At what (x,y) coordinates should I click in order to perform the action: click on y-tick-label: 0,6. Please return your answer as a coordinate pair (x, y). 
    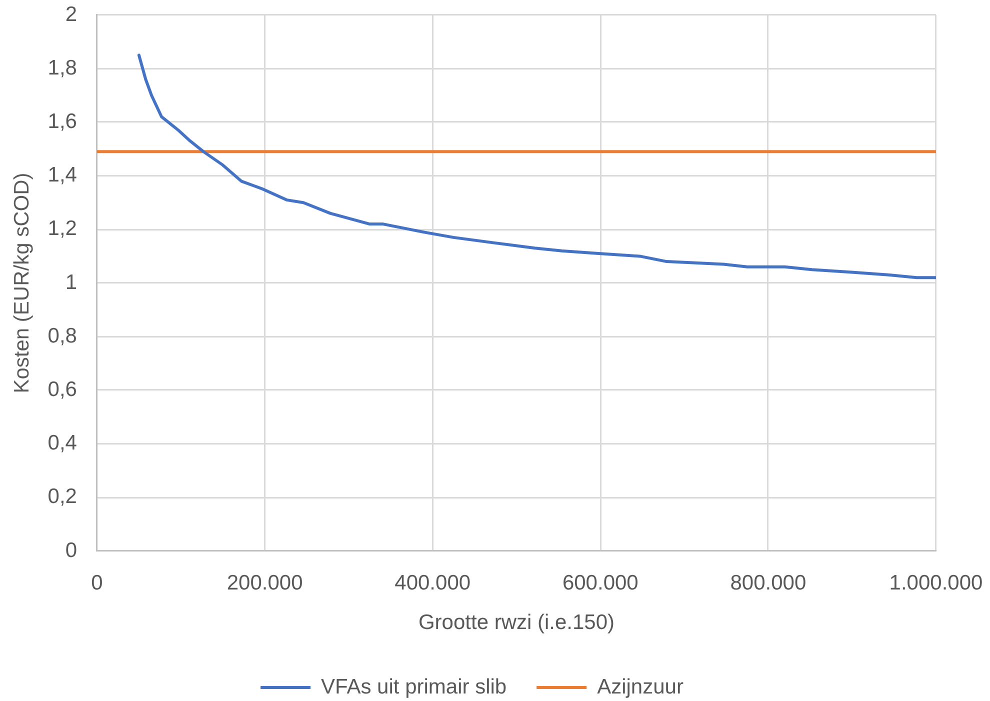
    Looking at the image, I should click on (62, 389).